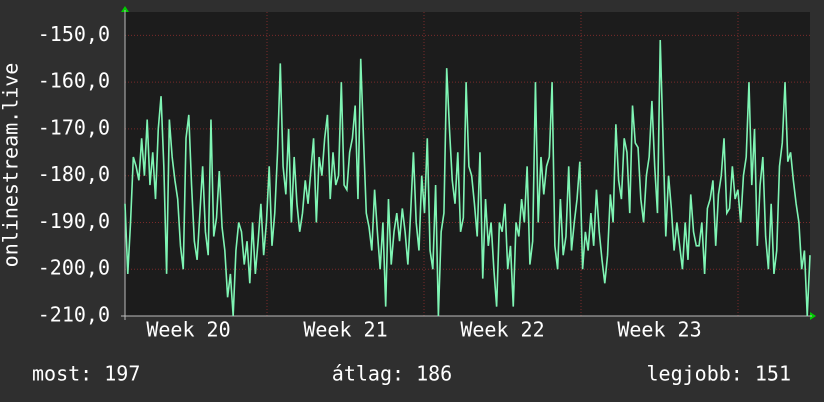 Image resolution: width=824 pixels, height=402 pixels. I want to click on footer-stat: most: 197, so click(86, 374).